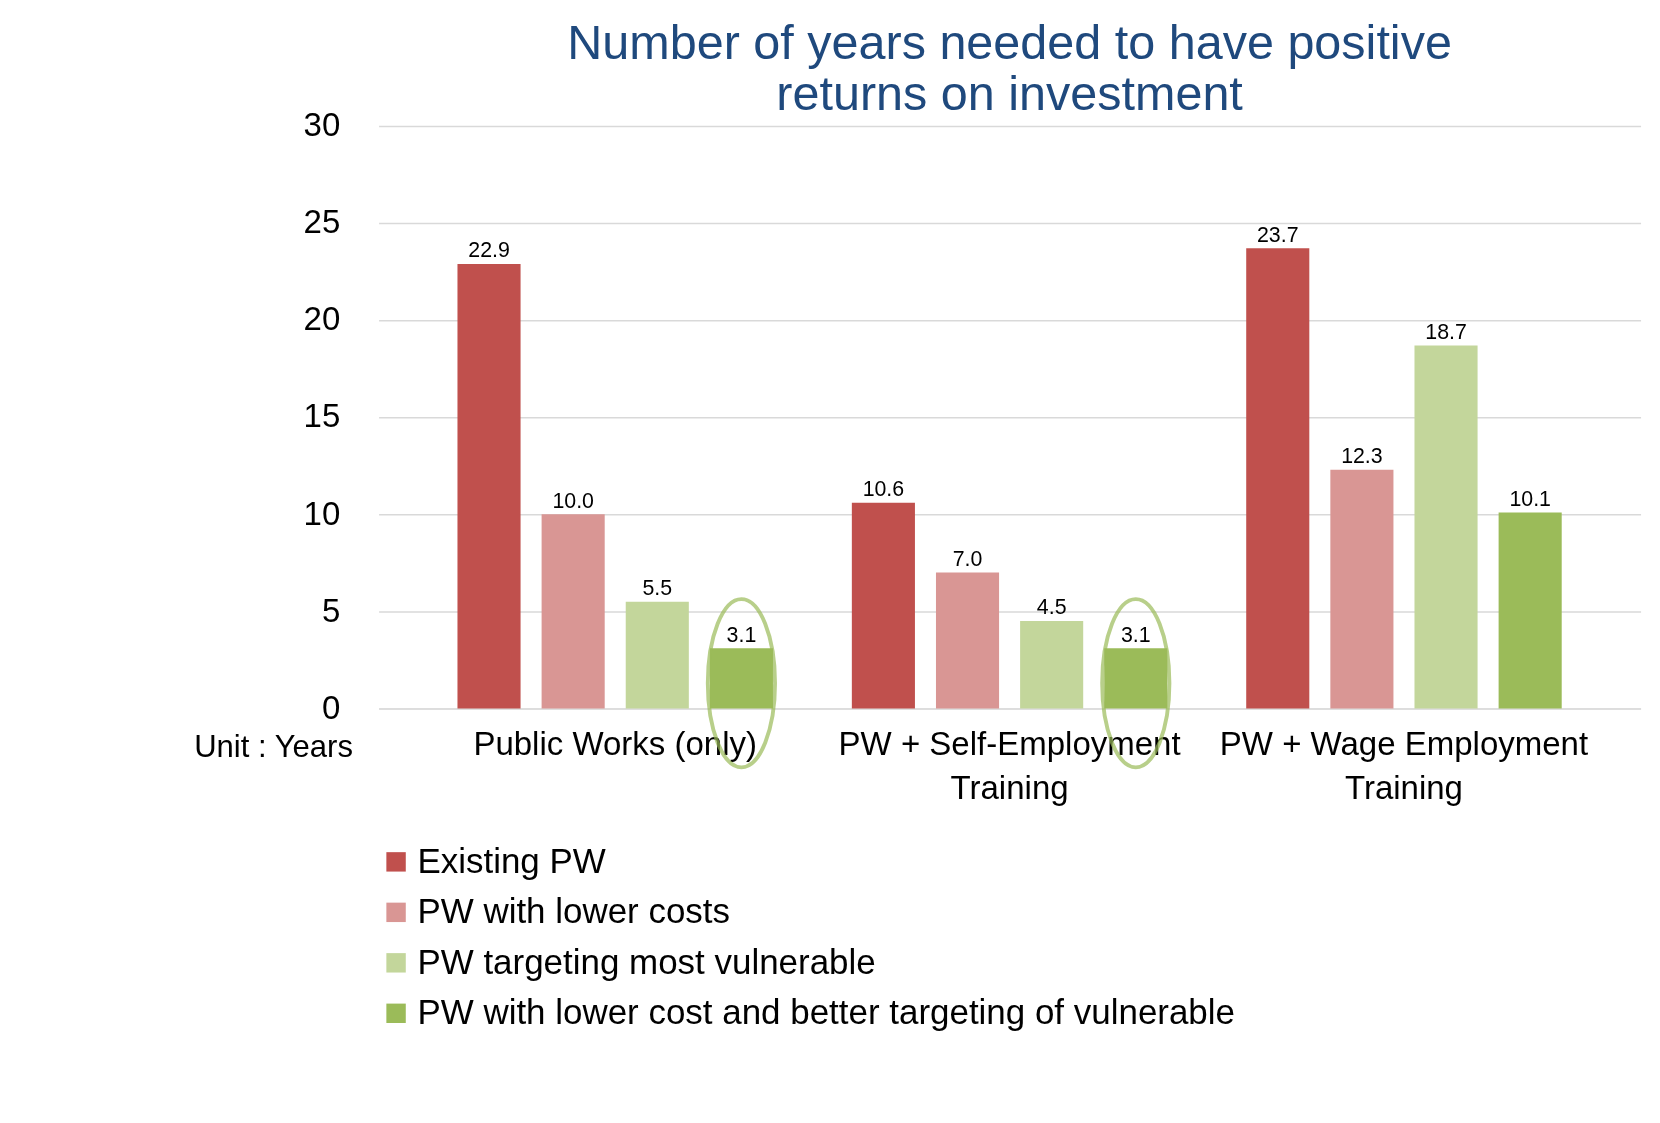 This screenshot has height=1123, width=1660. I want to click on y-tick-label: 30, so click(322, 125).